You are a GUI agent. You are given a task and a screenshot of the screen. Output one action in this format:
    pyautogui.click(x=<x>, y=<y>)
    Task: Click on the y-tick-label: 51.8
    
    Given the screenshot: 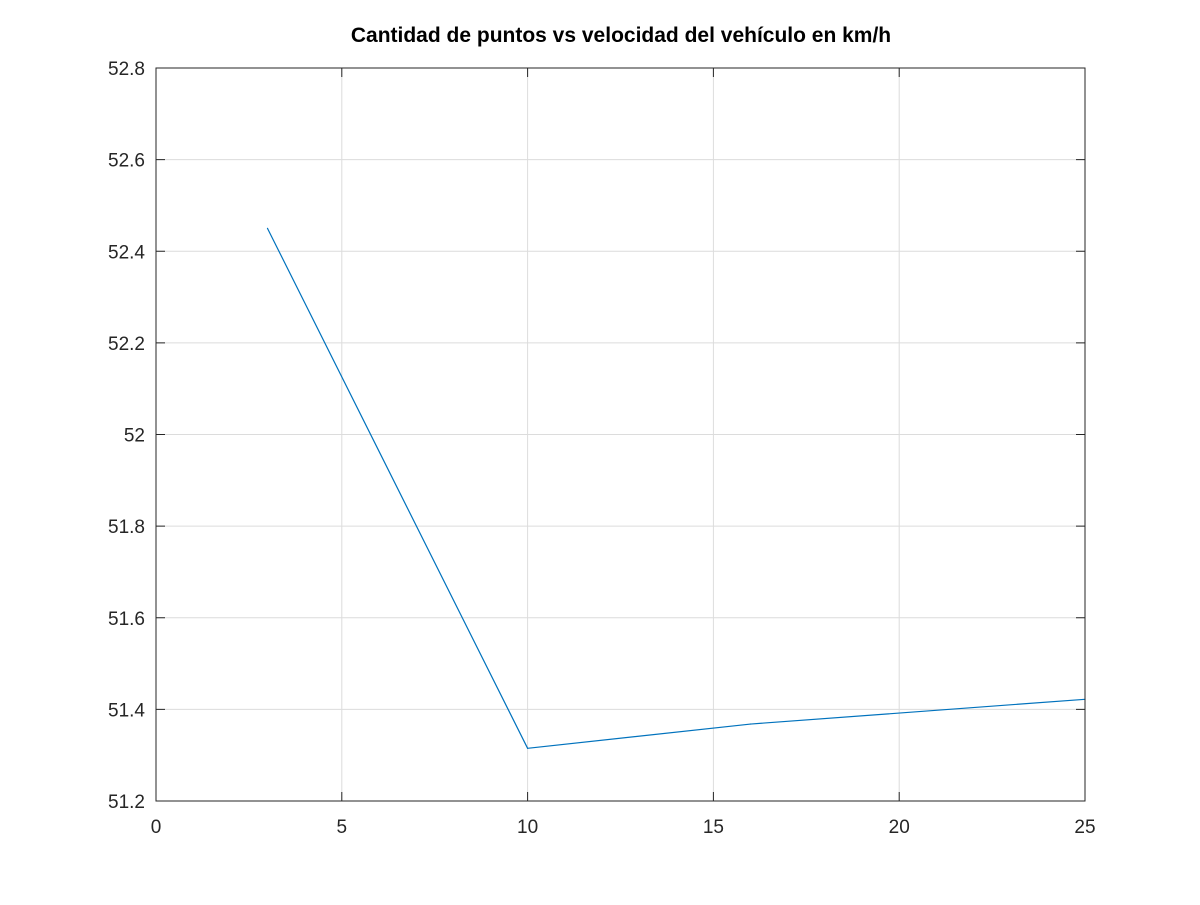 What is the action you would take?
    pyautogui.click(x=126, y=527)
    